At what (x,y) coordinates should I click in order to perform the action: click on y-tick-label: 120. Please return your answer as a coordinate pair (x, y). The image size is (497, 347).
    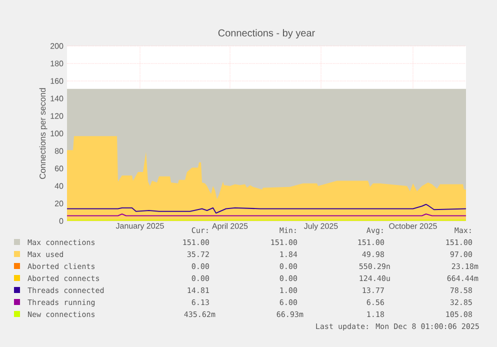
    Looking at the image, I should click on (57, 116).